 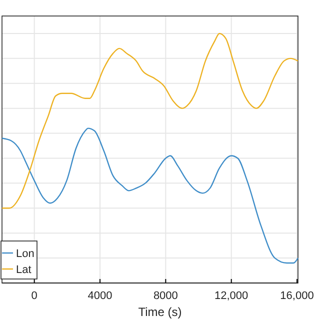 I want to click on x-tick-label: 12,000, so click(x=231, y=296).